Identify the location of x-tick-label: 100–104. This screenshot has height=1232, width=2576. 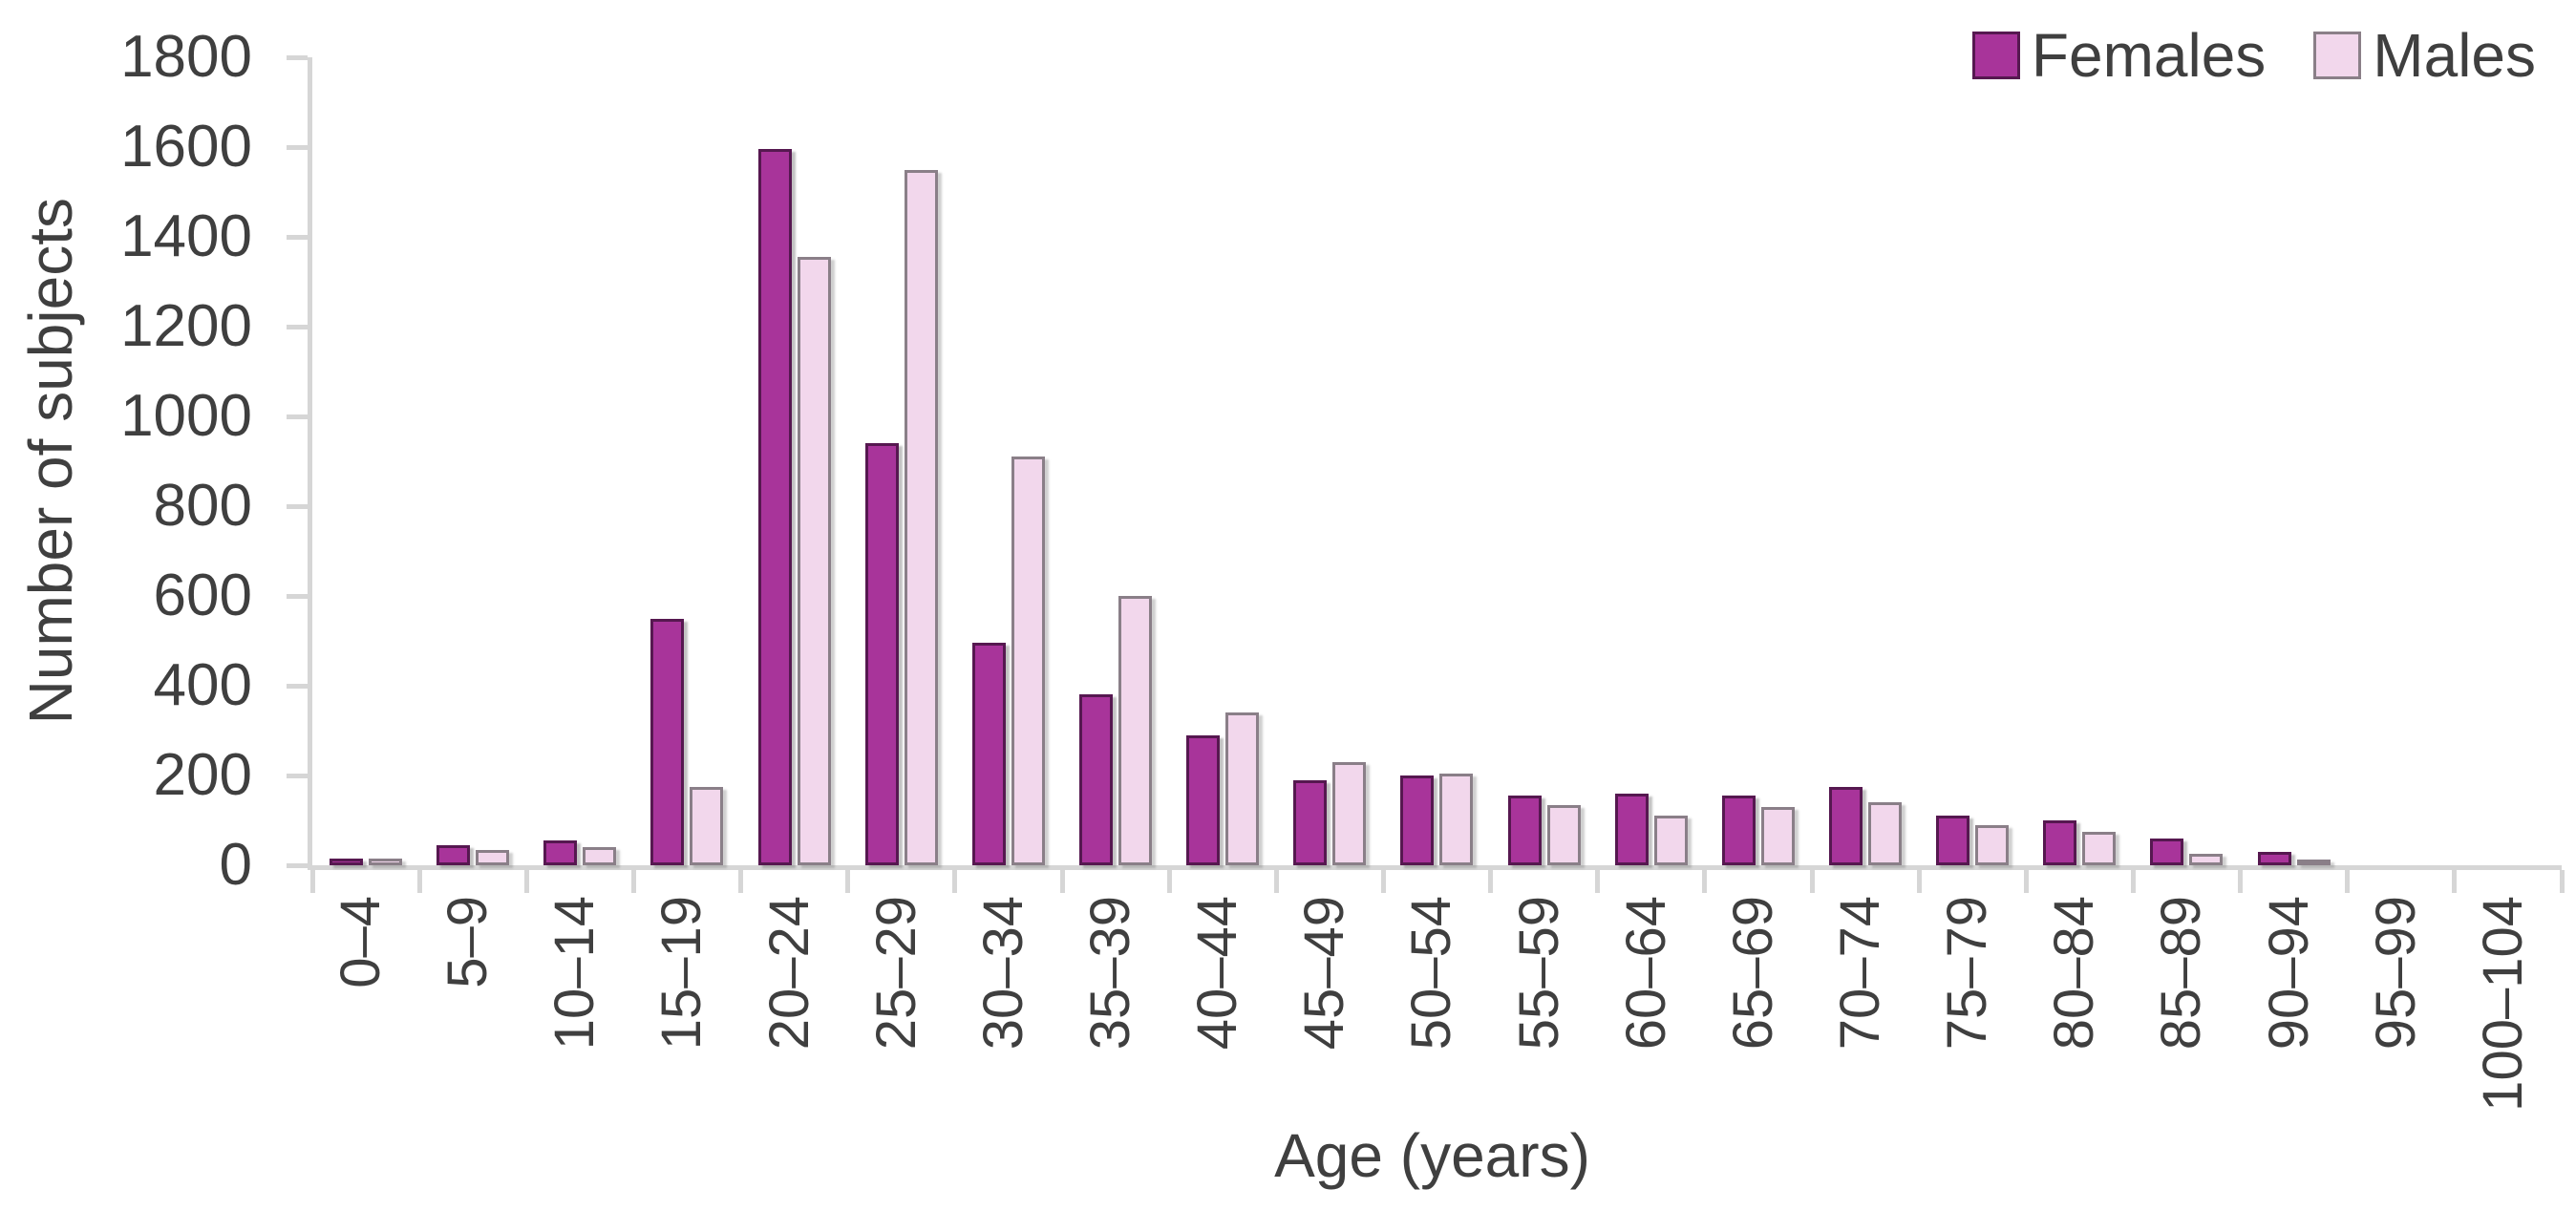
(2502, 1004).